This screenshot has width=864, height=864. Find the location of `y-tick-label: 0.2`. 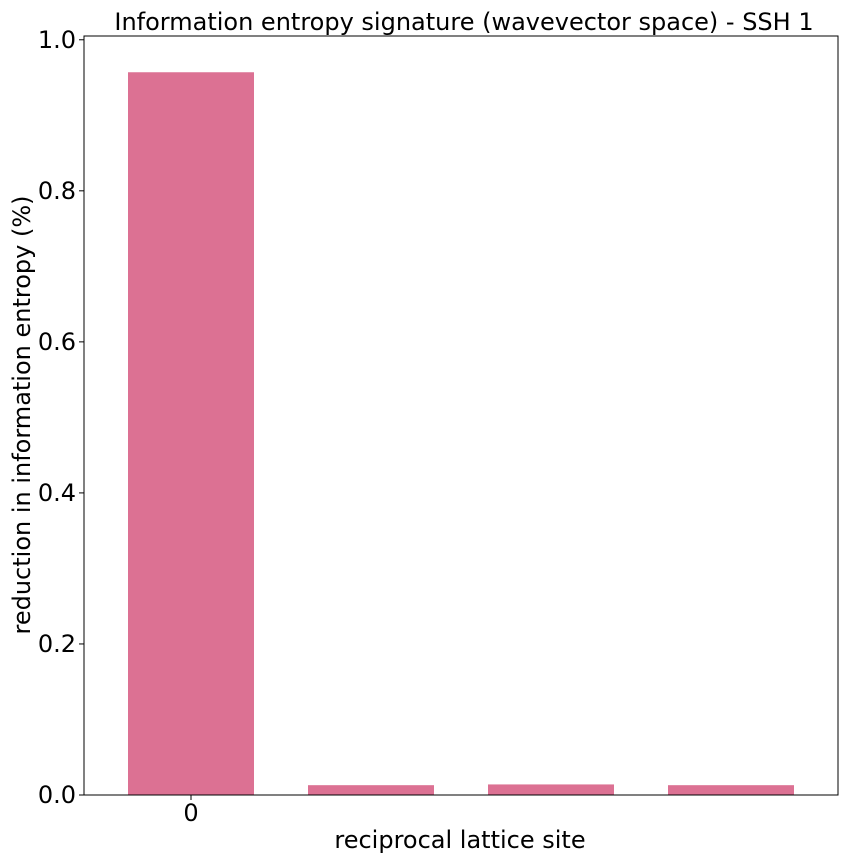

y-tick-label: 0.2 is located at coordinates (57, 644).